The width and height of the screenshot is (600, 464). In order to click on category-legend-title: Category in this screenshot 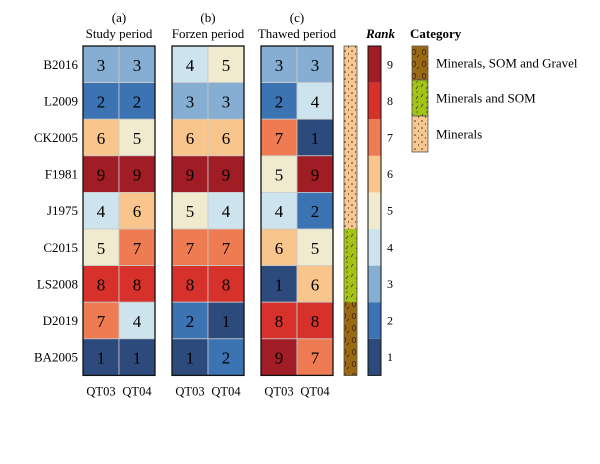, I will do `click(436, 33)`.